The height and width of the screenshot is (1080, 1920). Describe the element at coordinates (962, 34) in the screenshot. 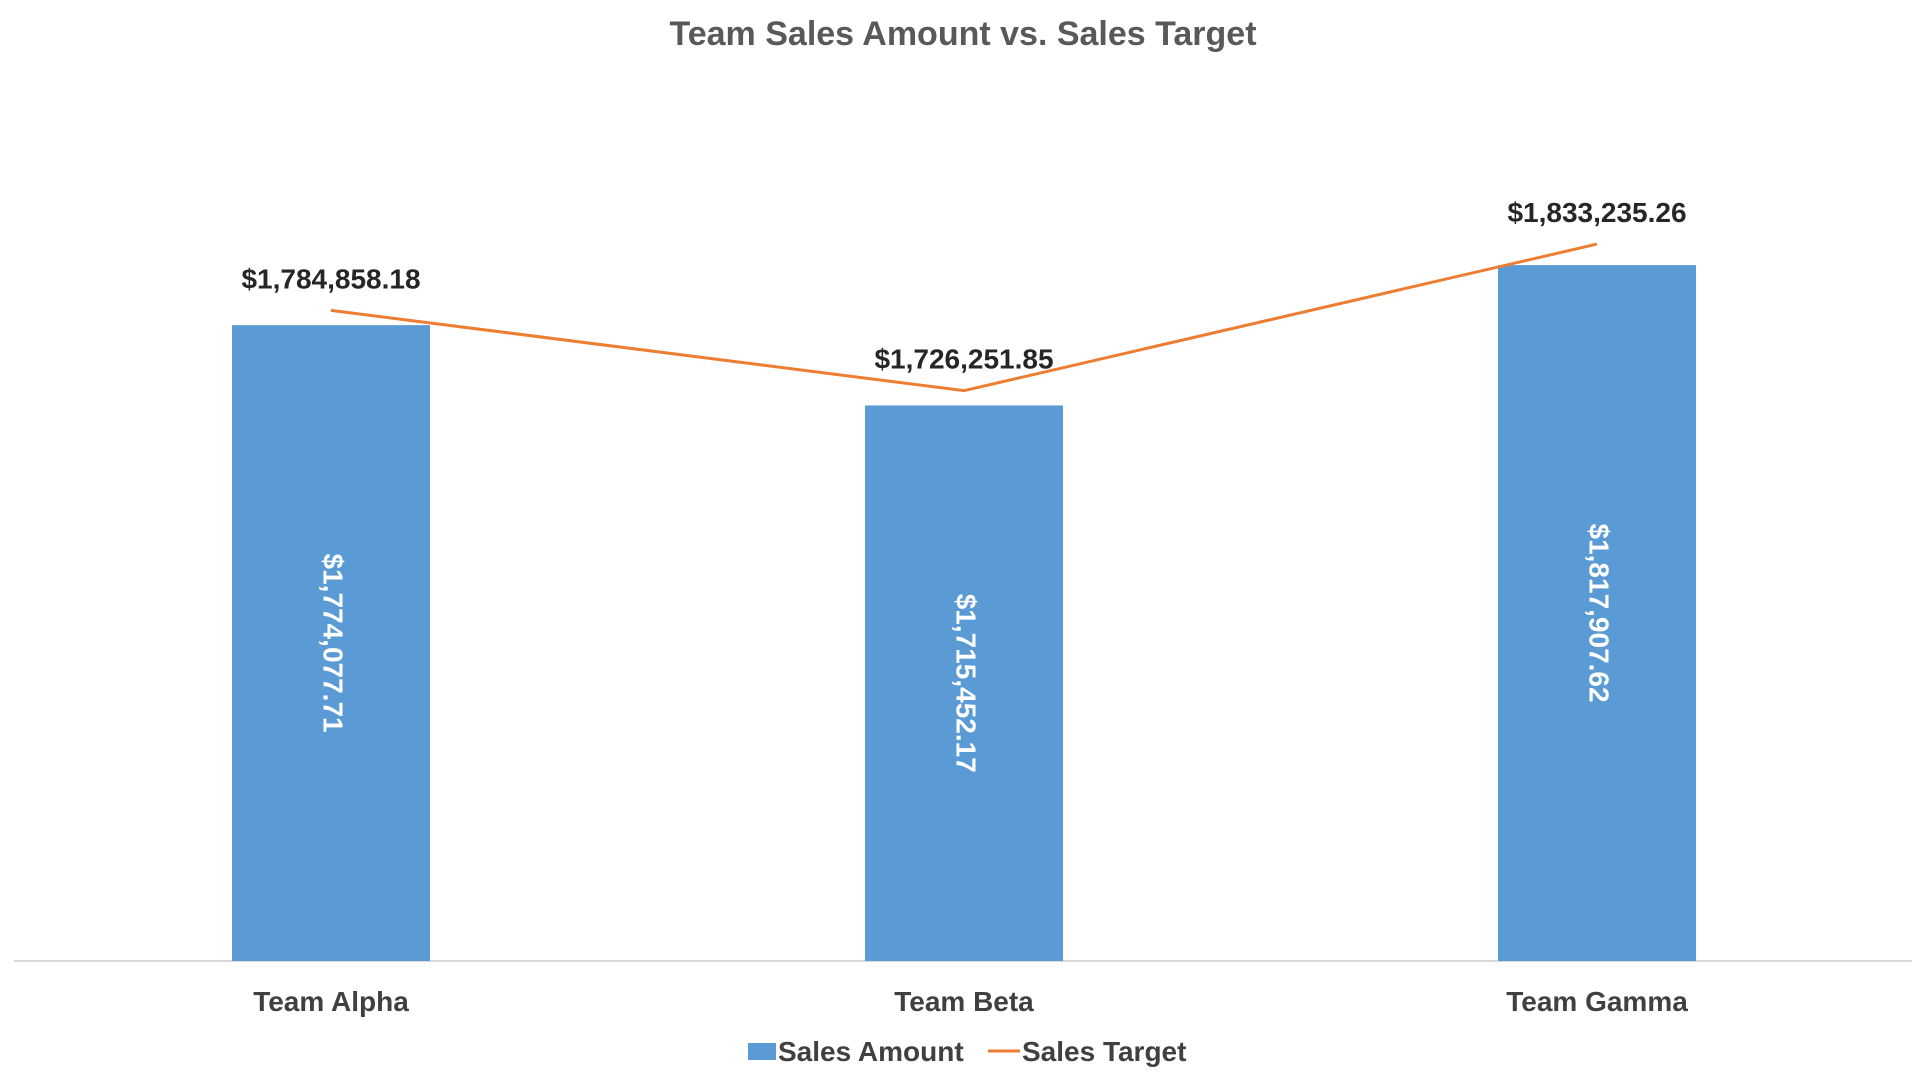

I see `chart-title: Team Sales Amount vs. Sales Target` at that location.